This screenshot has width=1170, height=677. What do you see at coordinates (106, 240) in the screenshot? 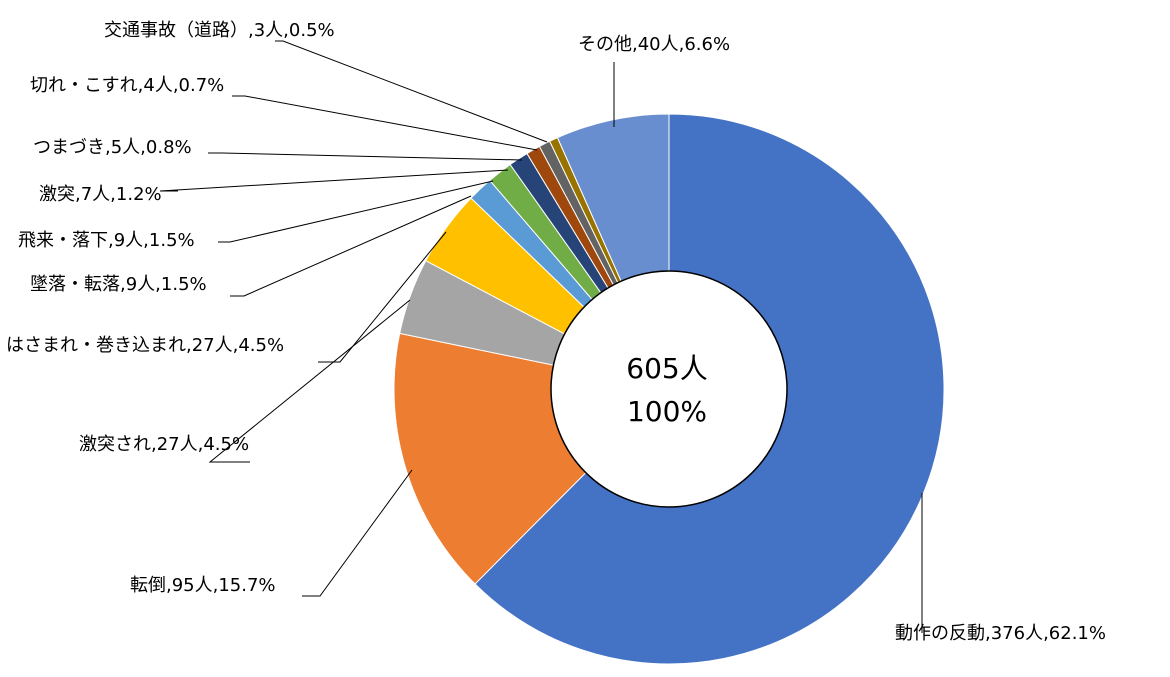
I see `slice-label-6: 飛来・落下,9人,1.5%` at bounding box center [106, 240].